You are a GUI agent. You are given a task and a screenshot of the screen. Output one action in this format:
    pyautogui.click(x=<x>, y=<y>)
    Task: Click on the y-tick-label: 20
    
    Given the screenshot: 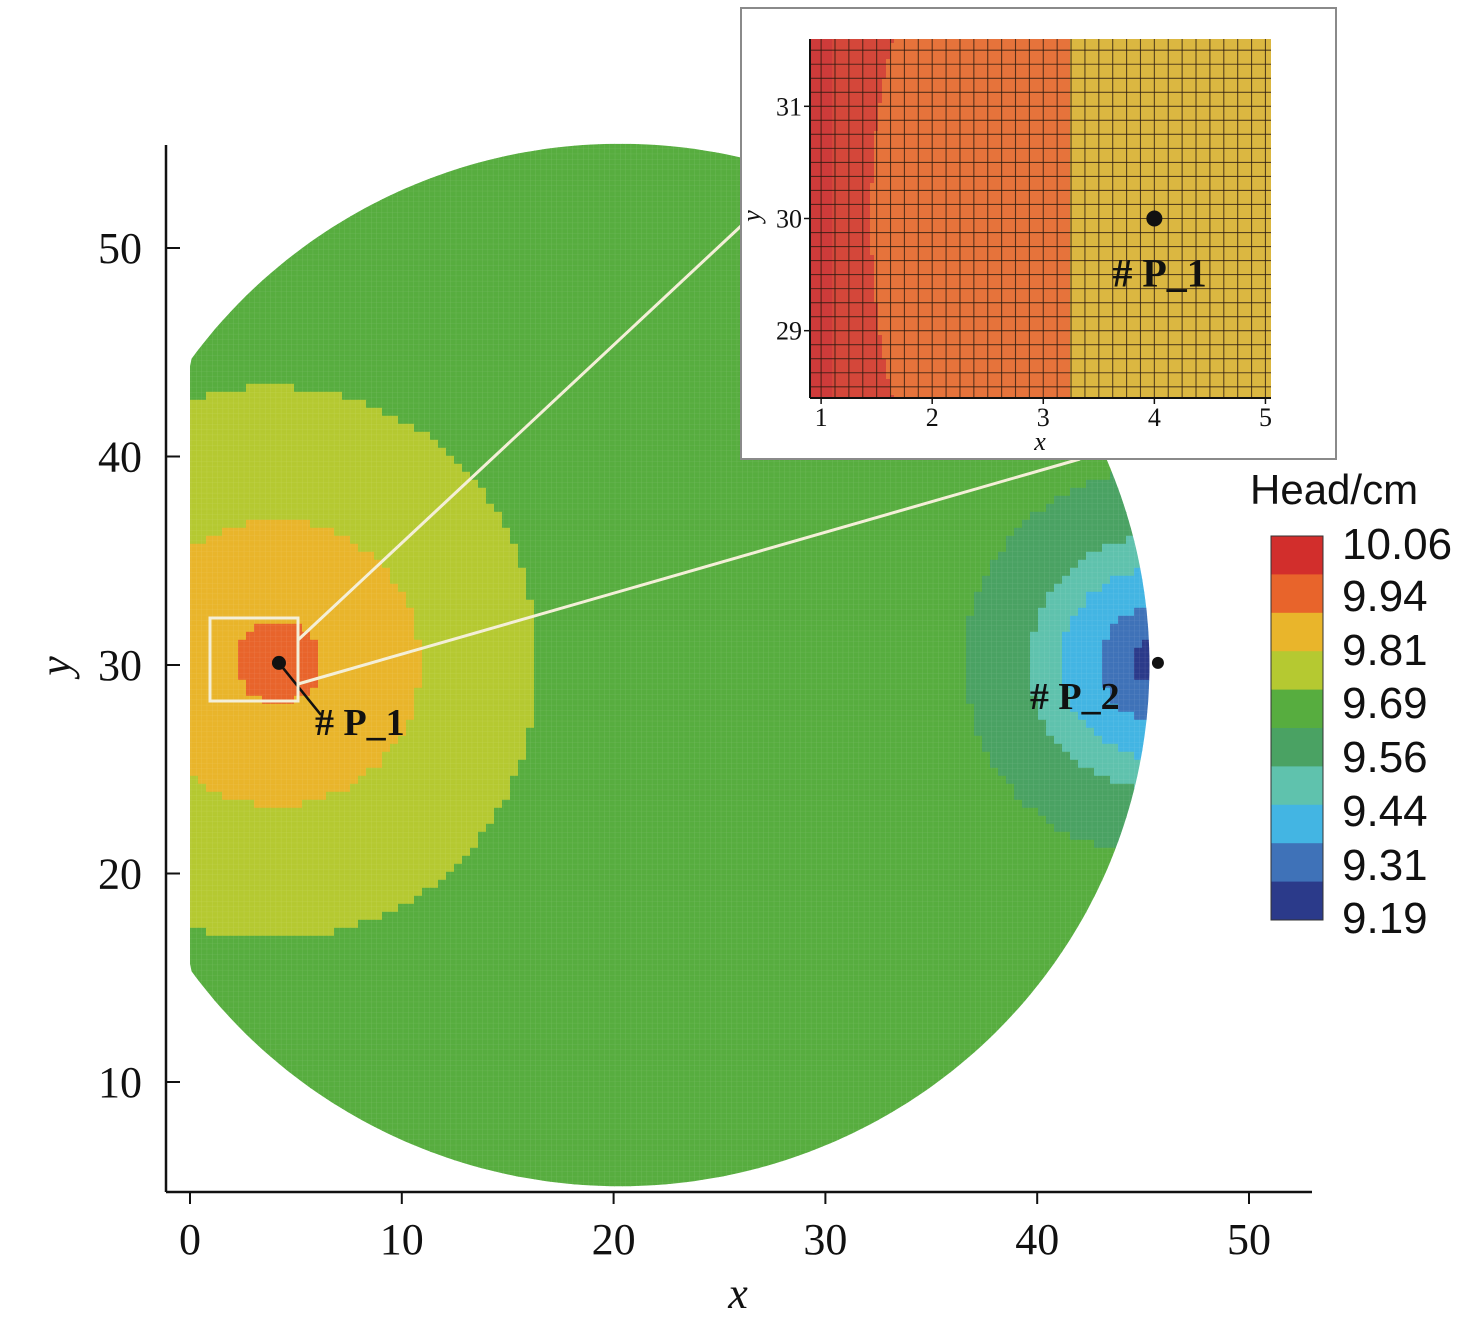 What is the action you would take?
    pyautogui.click(x=120, y=874)
    